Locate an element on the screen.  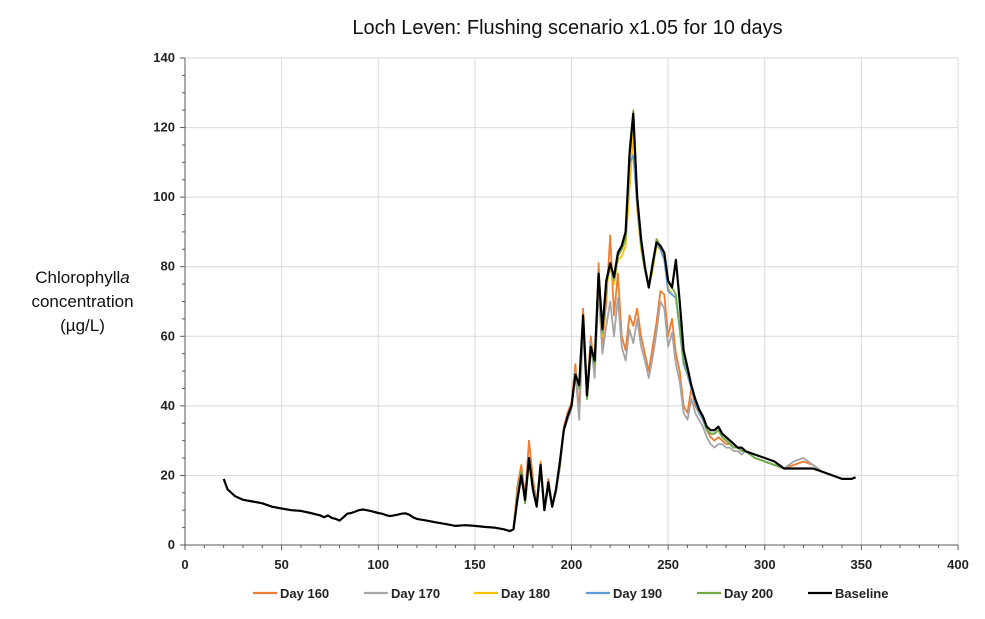
legend-item-baseline: Baseline is located at coordinates (848, 593).